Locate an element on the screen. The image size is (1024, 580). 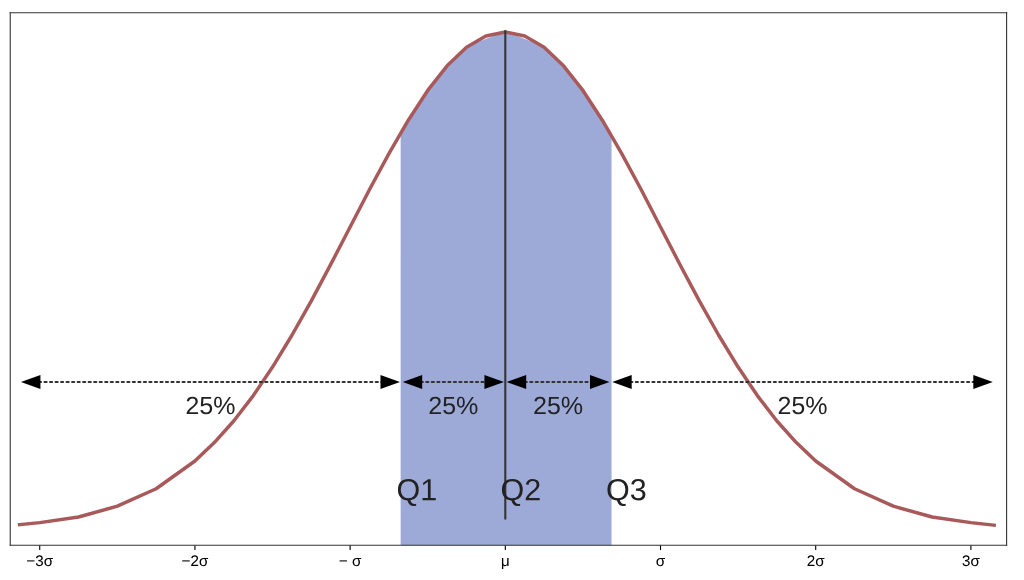
x-tick-label: −3σ is located at coordinates (40, 561).